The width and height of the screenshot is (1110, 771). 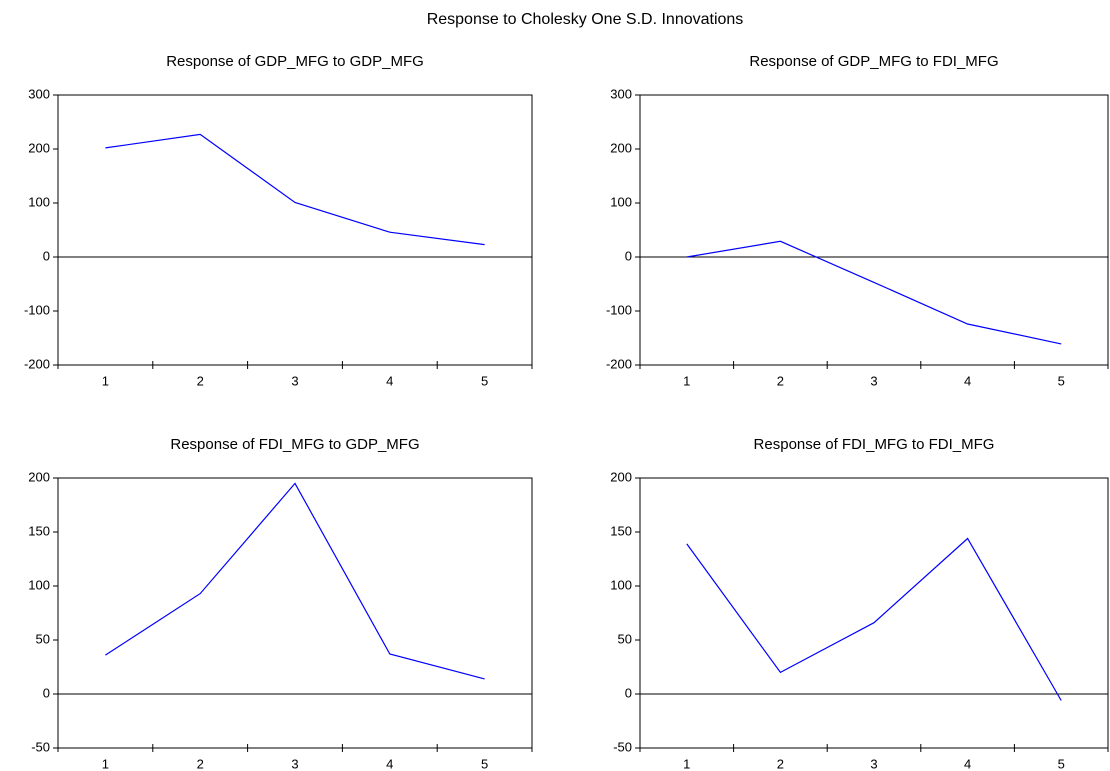 What do you see at coordinates (294, 444) in the screenshot?
I see `panel-title: Response of FDI_MFG to GDP_MFG` at bounding box center [294, 444].